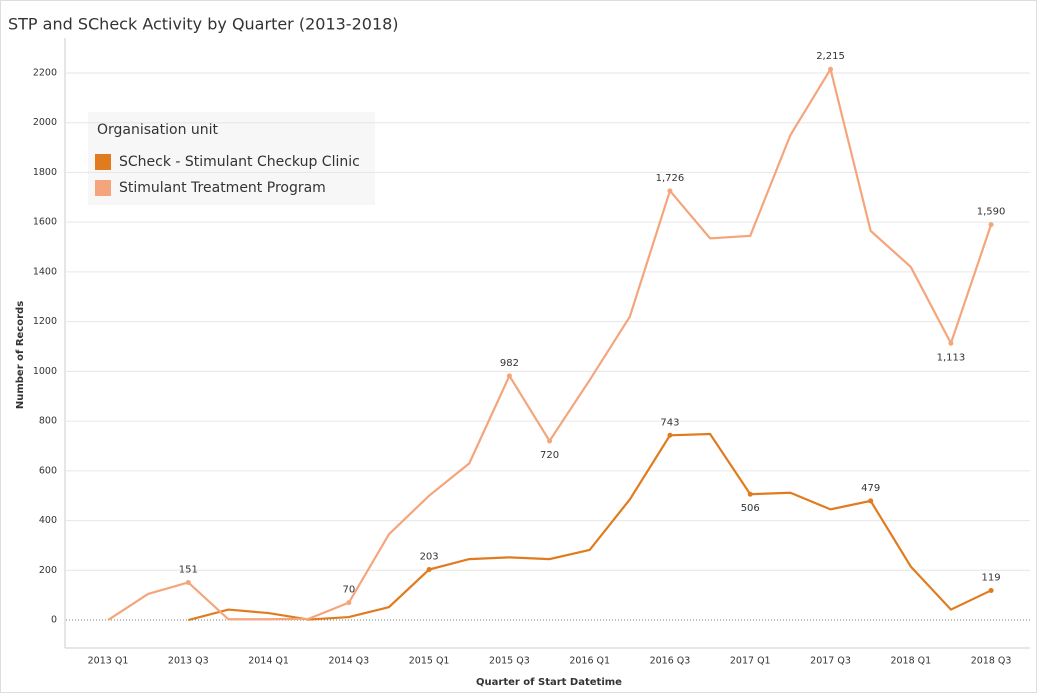  What do you see at coordinates (188, 661) in the screenshot?
I see `x-tick-label: 2013 Q3` at bounding box center [188, 661].